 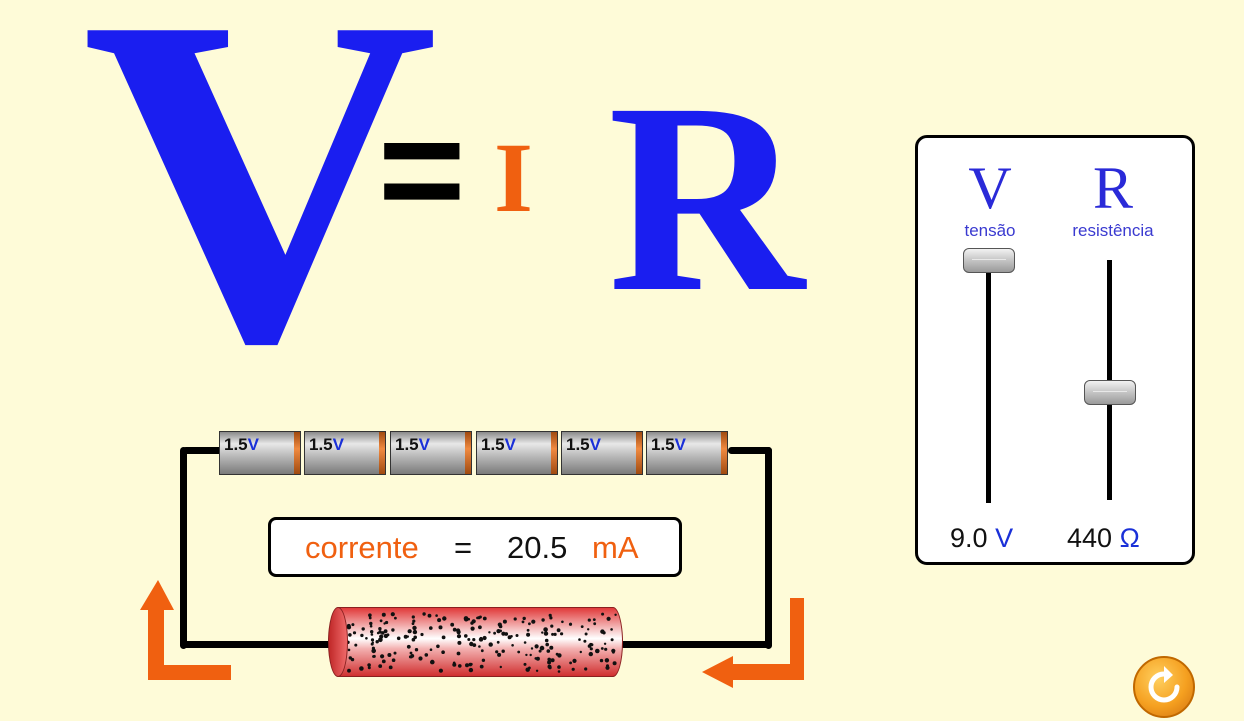 I want to click on voltage-slider-track, so click(x=988, y=383).